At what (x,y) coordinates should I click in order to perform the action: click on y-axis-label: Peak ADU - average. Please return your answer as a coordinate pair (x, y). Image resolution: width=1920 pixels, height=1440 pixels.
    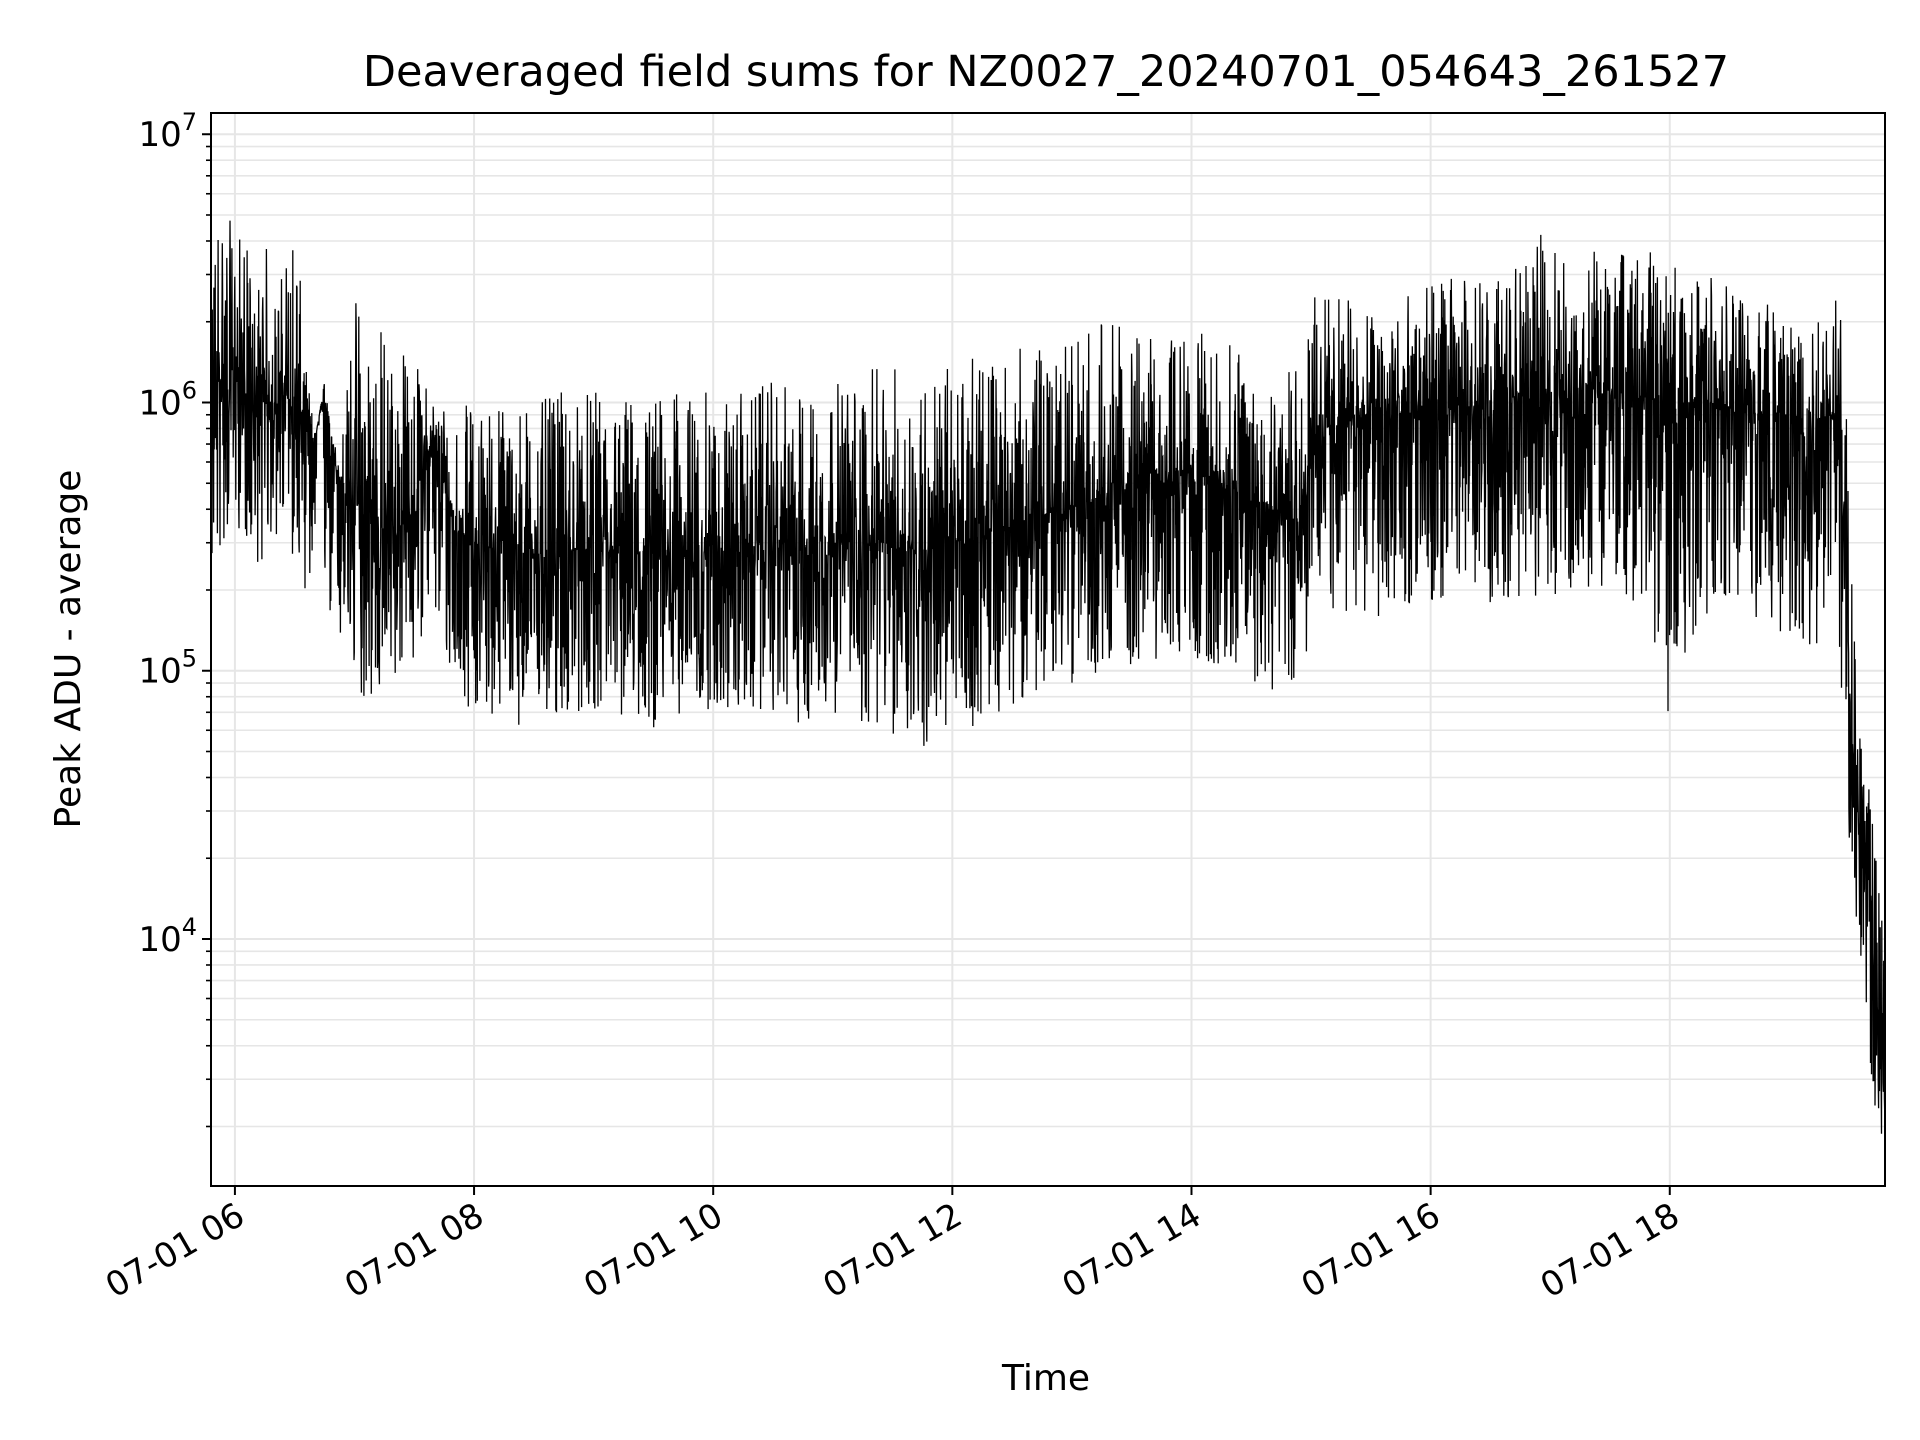
    Looking at the image, I should click on (68, 649).